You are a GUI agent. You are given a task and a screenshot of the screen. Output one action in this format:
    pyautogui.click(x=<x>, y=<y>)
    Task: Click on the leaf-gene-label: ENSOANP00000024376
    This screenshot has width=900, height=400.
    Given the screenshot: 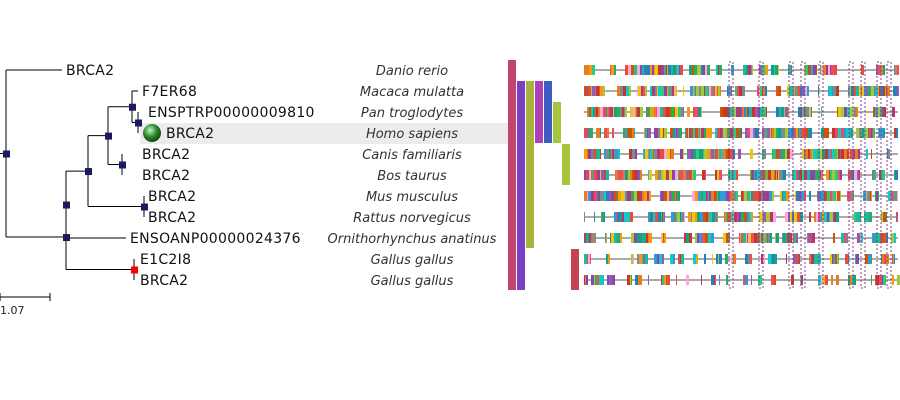 What is the action you would take?
    pyautogui.click(x=215, y=239)
    